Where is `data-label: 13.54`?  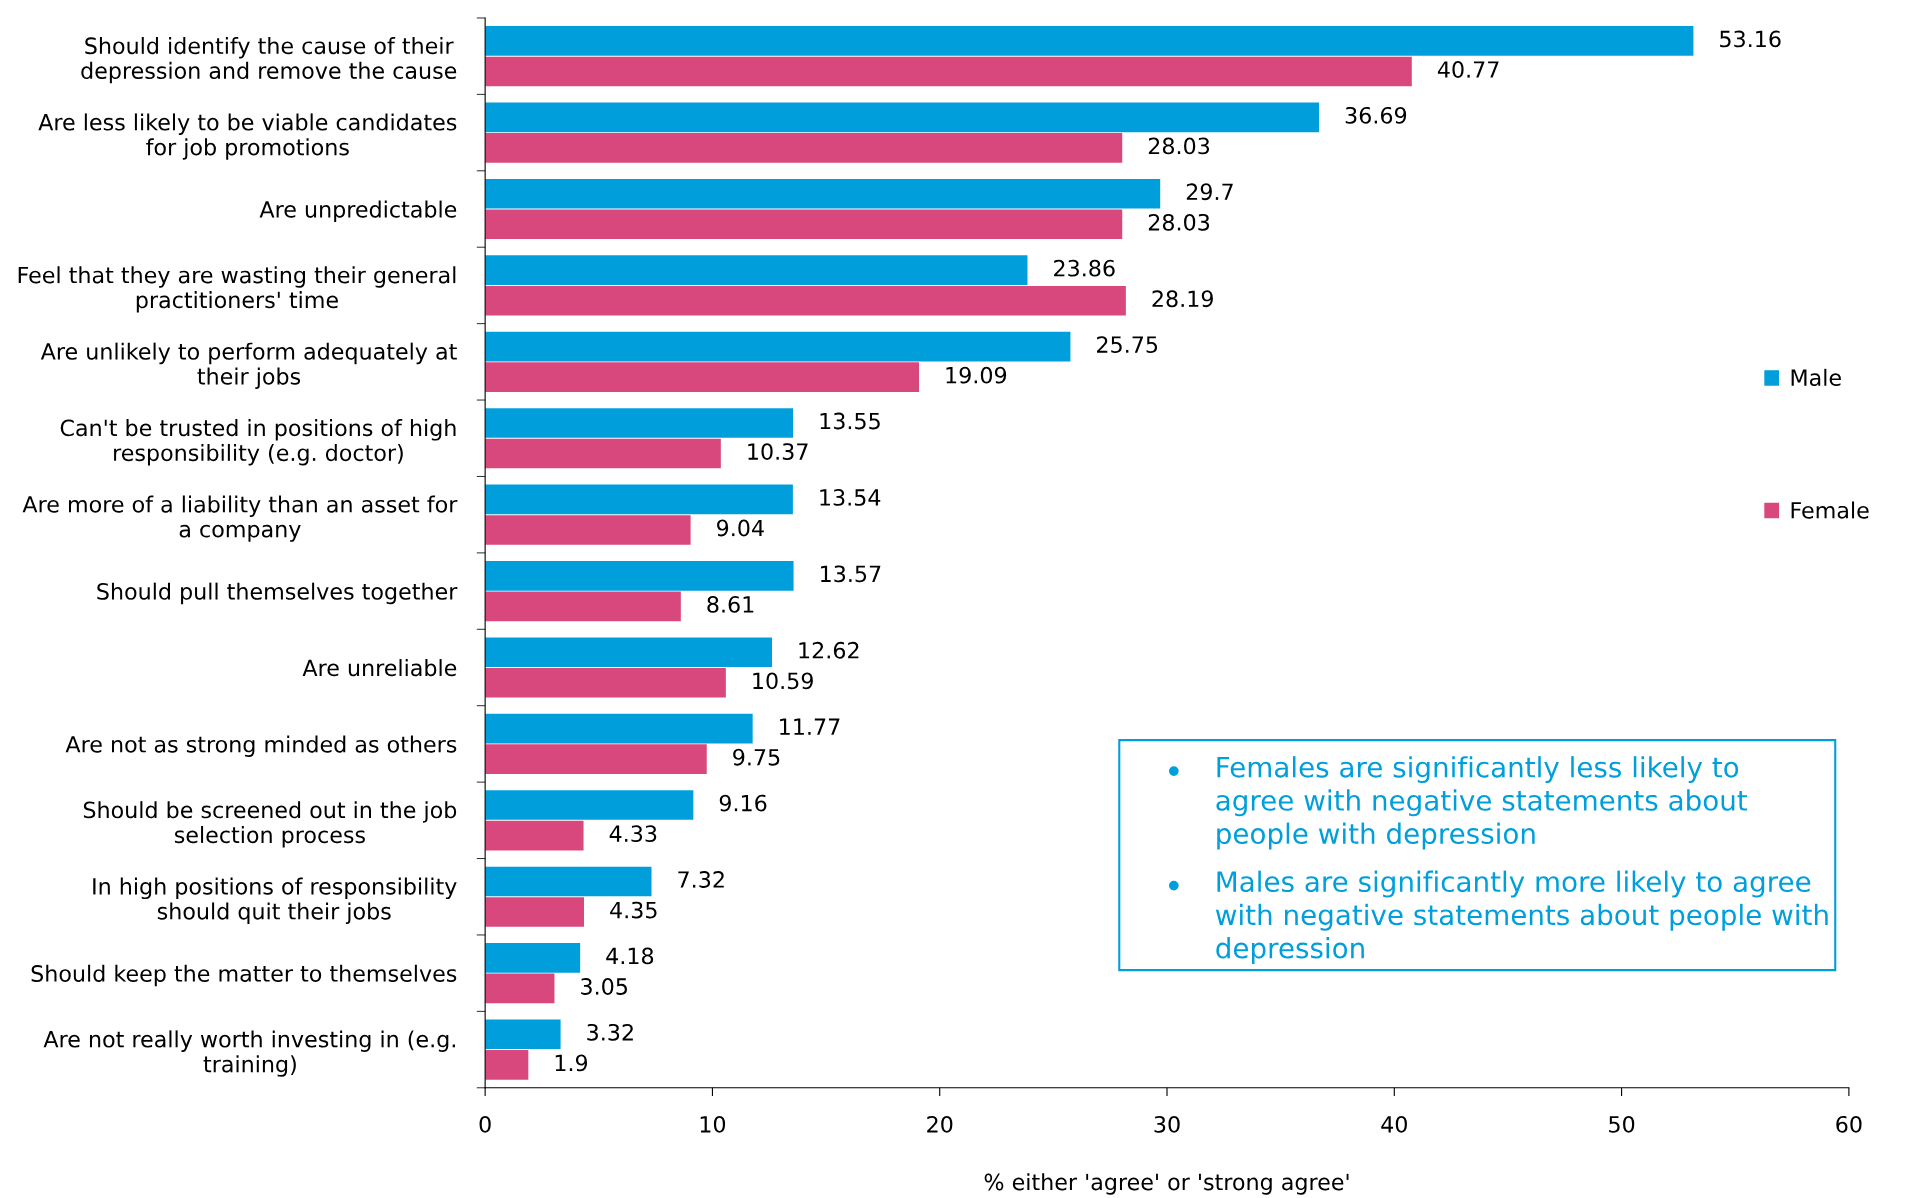
data-label: 13.54 is located at coordinates (850, 497).